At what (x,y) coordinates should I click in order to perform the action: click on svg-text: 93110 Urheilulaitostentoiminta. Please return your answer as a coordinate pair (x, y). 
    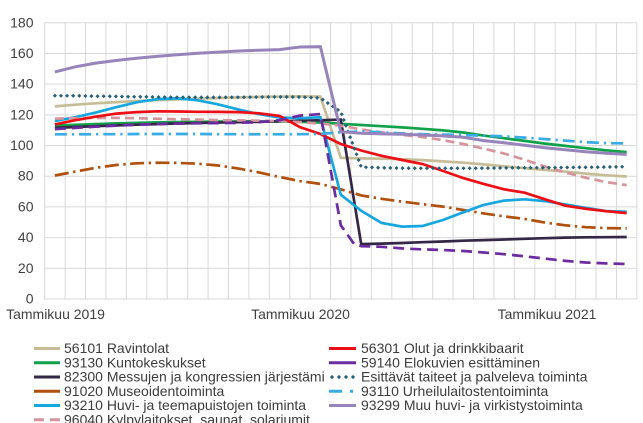
    Looking at the image, I should click on (455, 391).